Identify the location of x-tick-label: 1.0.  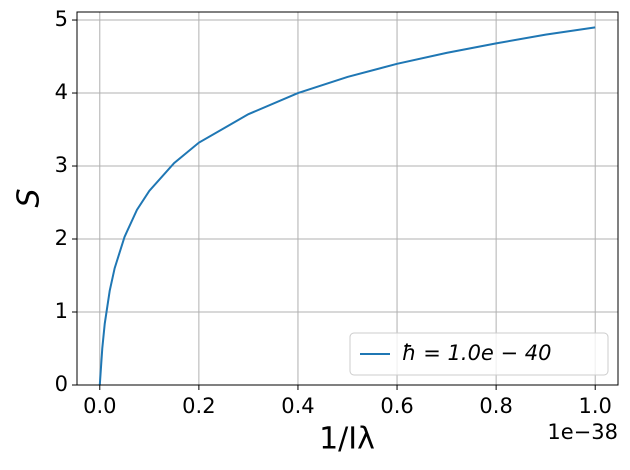
(595, 406).